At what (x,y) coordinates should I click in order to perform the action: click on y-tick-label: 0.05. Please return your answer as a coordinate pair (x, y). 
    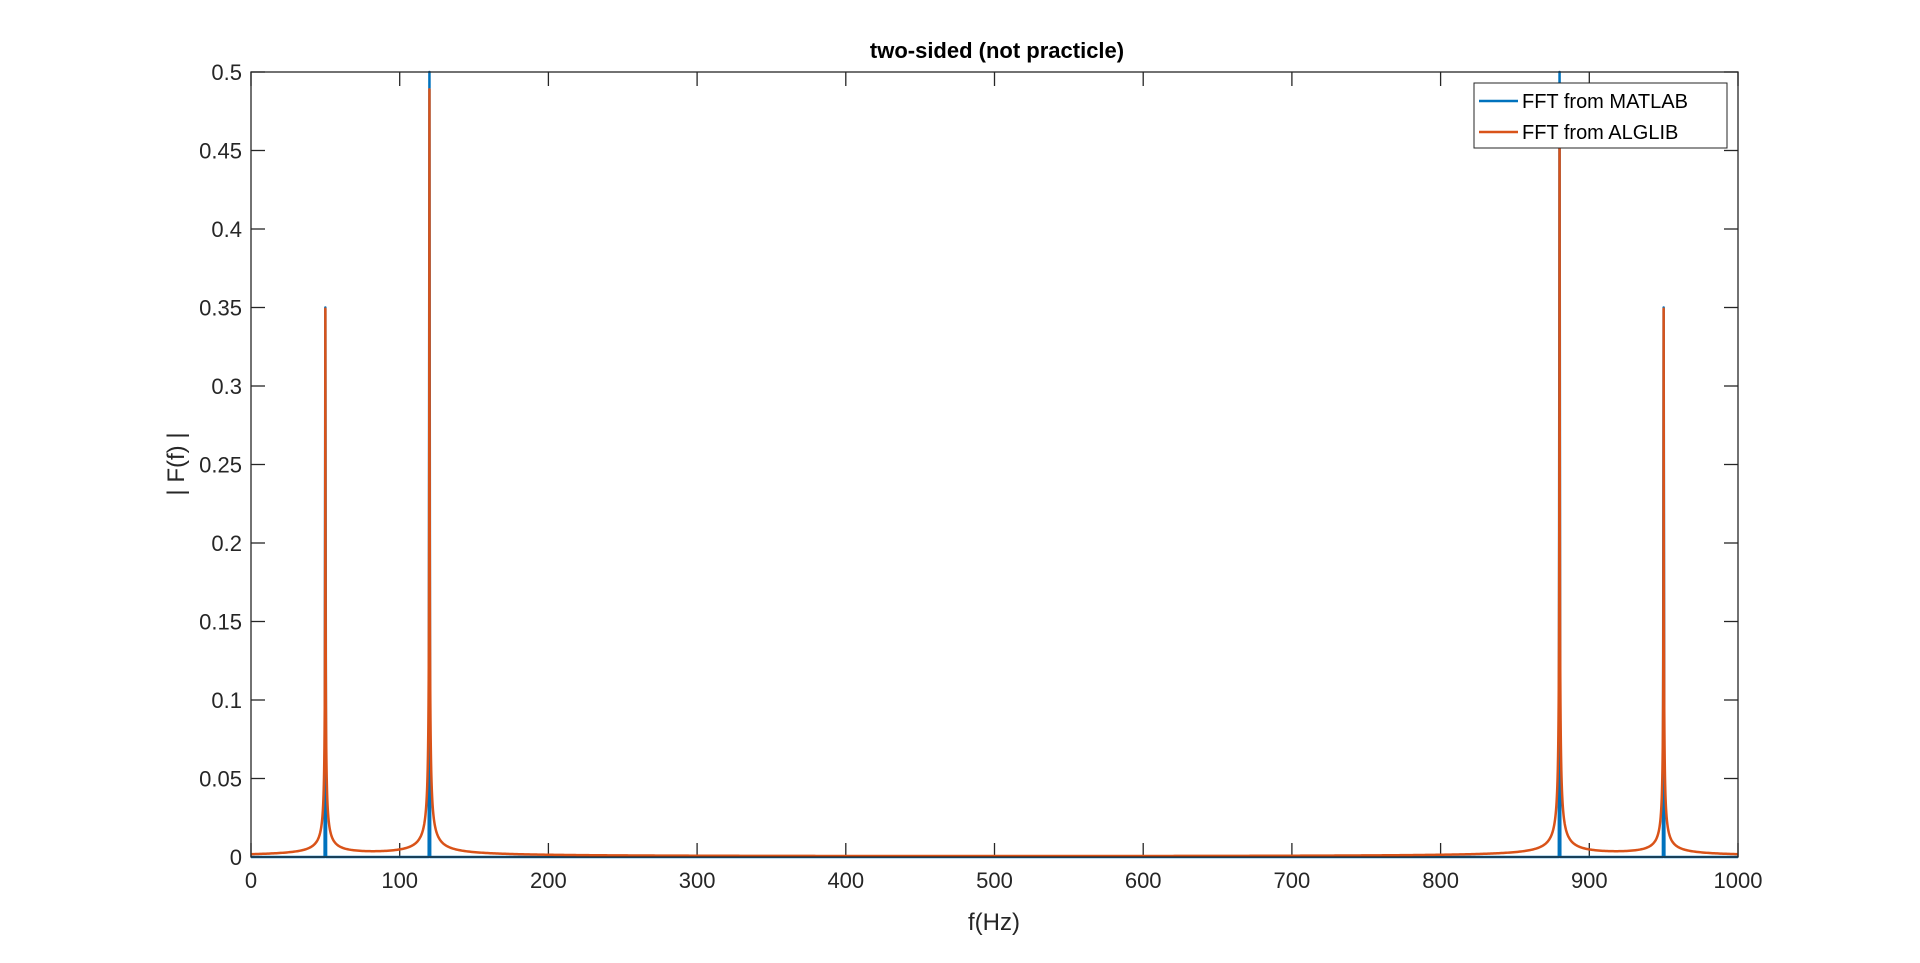
    Looking at the image, I should click on (220, 779).